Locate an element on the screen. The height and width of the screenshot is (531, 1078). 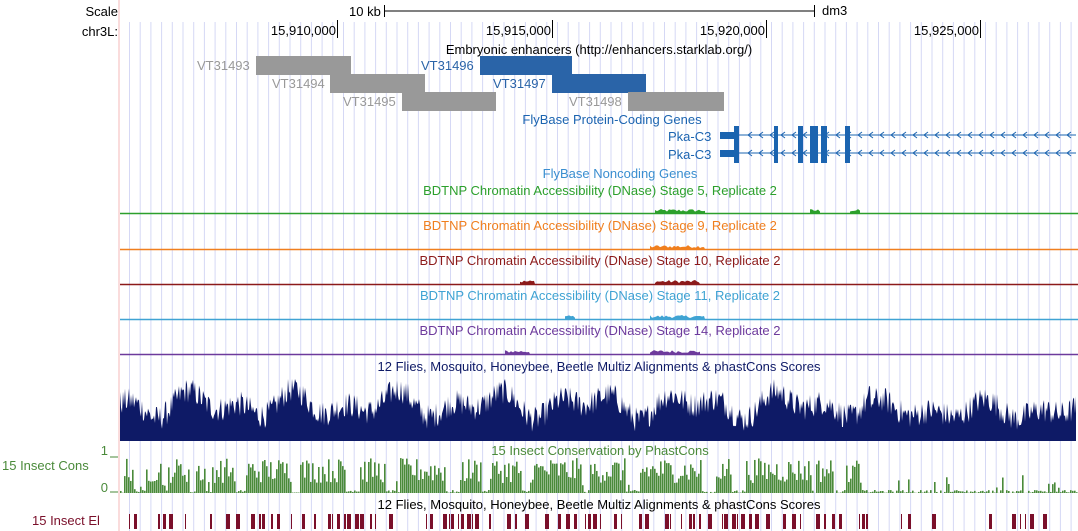
enhancer-label: VT31494 is located at coordinates (298, 83).